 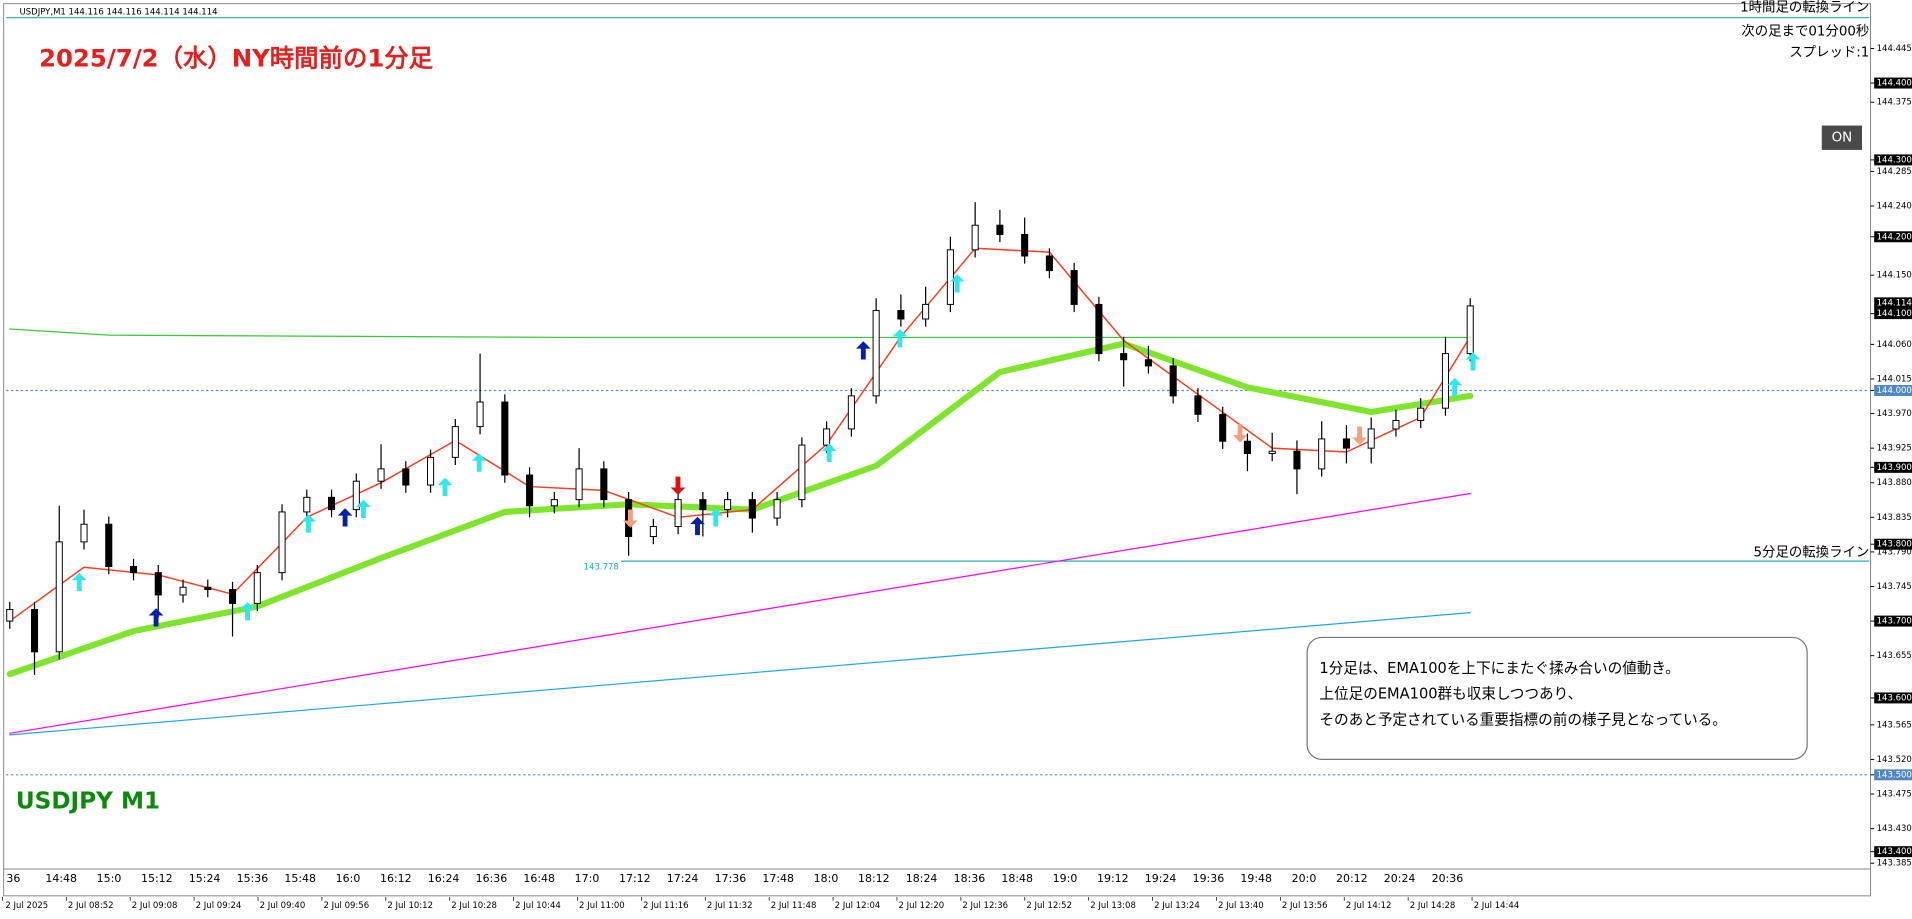 I want to click on y-tick-label: 143.385, so click(x=1894, y=864).